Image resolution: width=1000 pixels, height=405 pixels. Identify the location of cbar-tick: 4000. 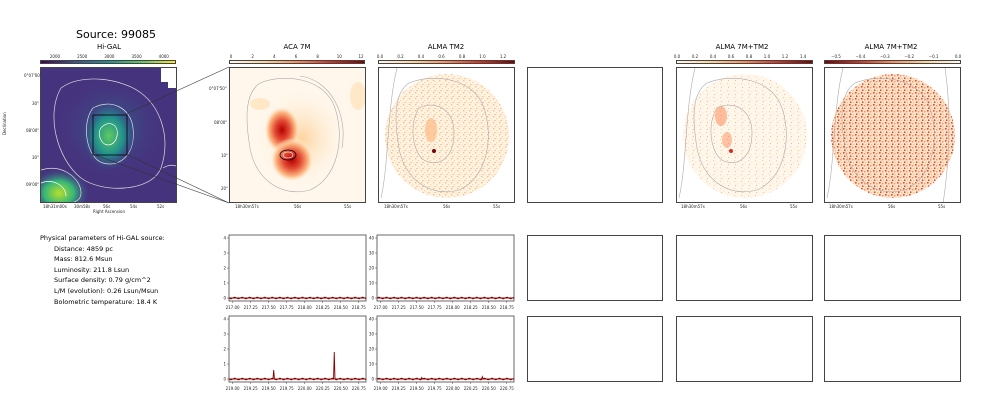
(163, 56).